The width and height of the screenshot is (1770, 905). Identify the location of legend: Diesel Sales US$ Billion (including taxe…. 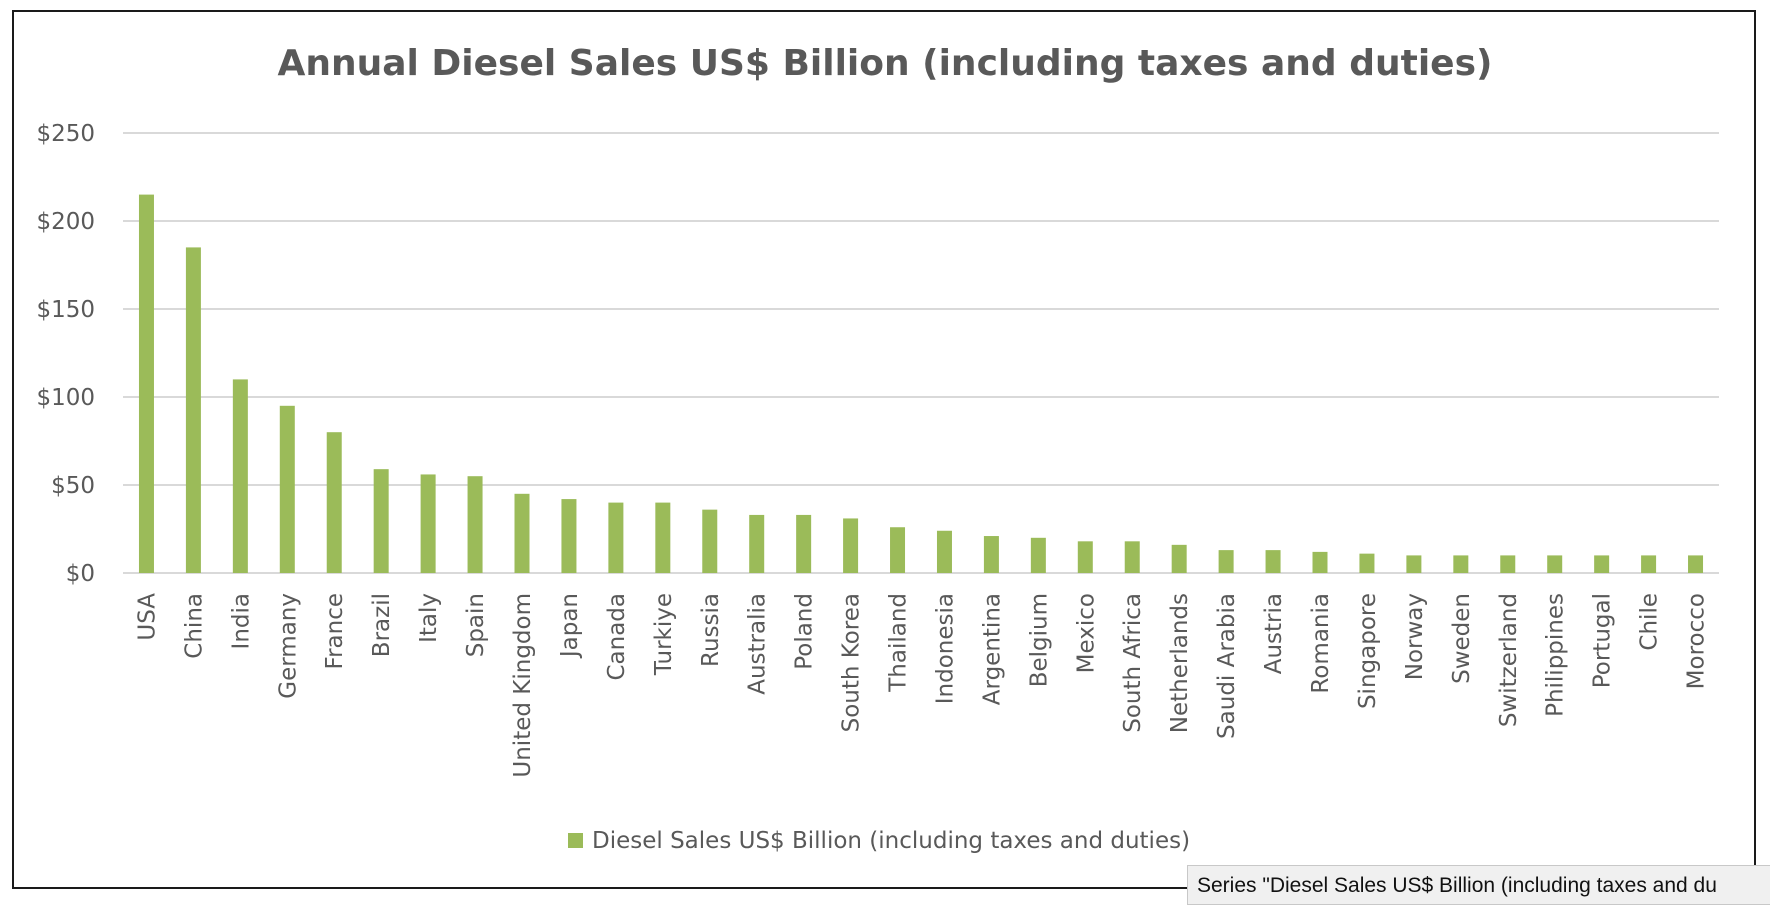
(879, 841).